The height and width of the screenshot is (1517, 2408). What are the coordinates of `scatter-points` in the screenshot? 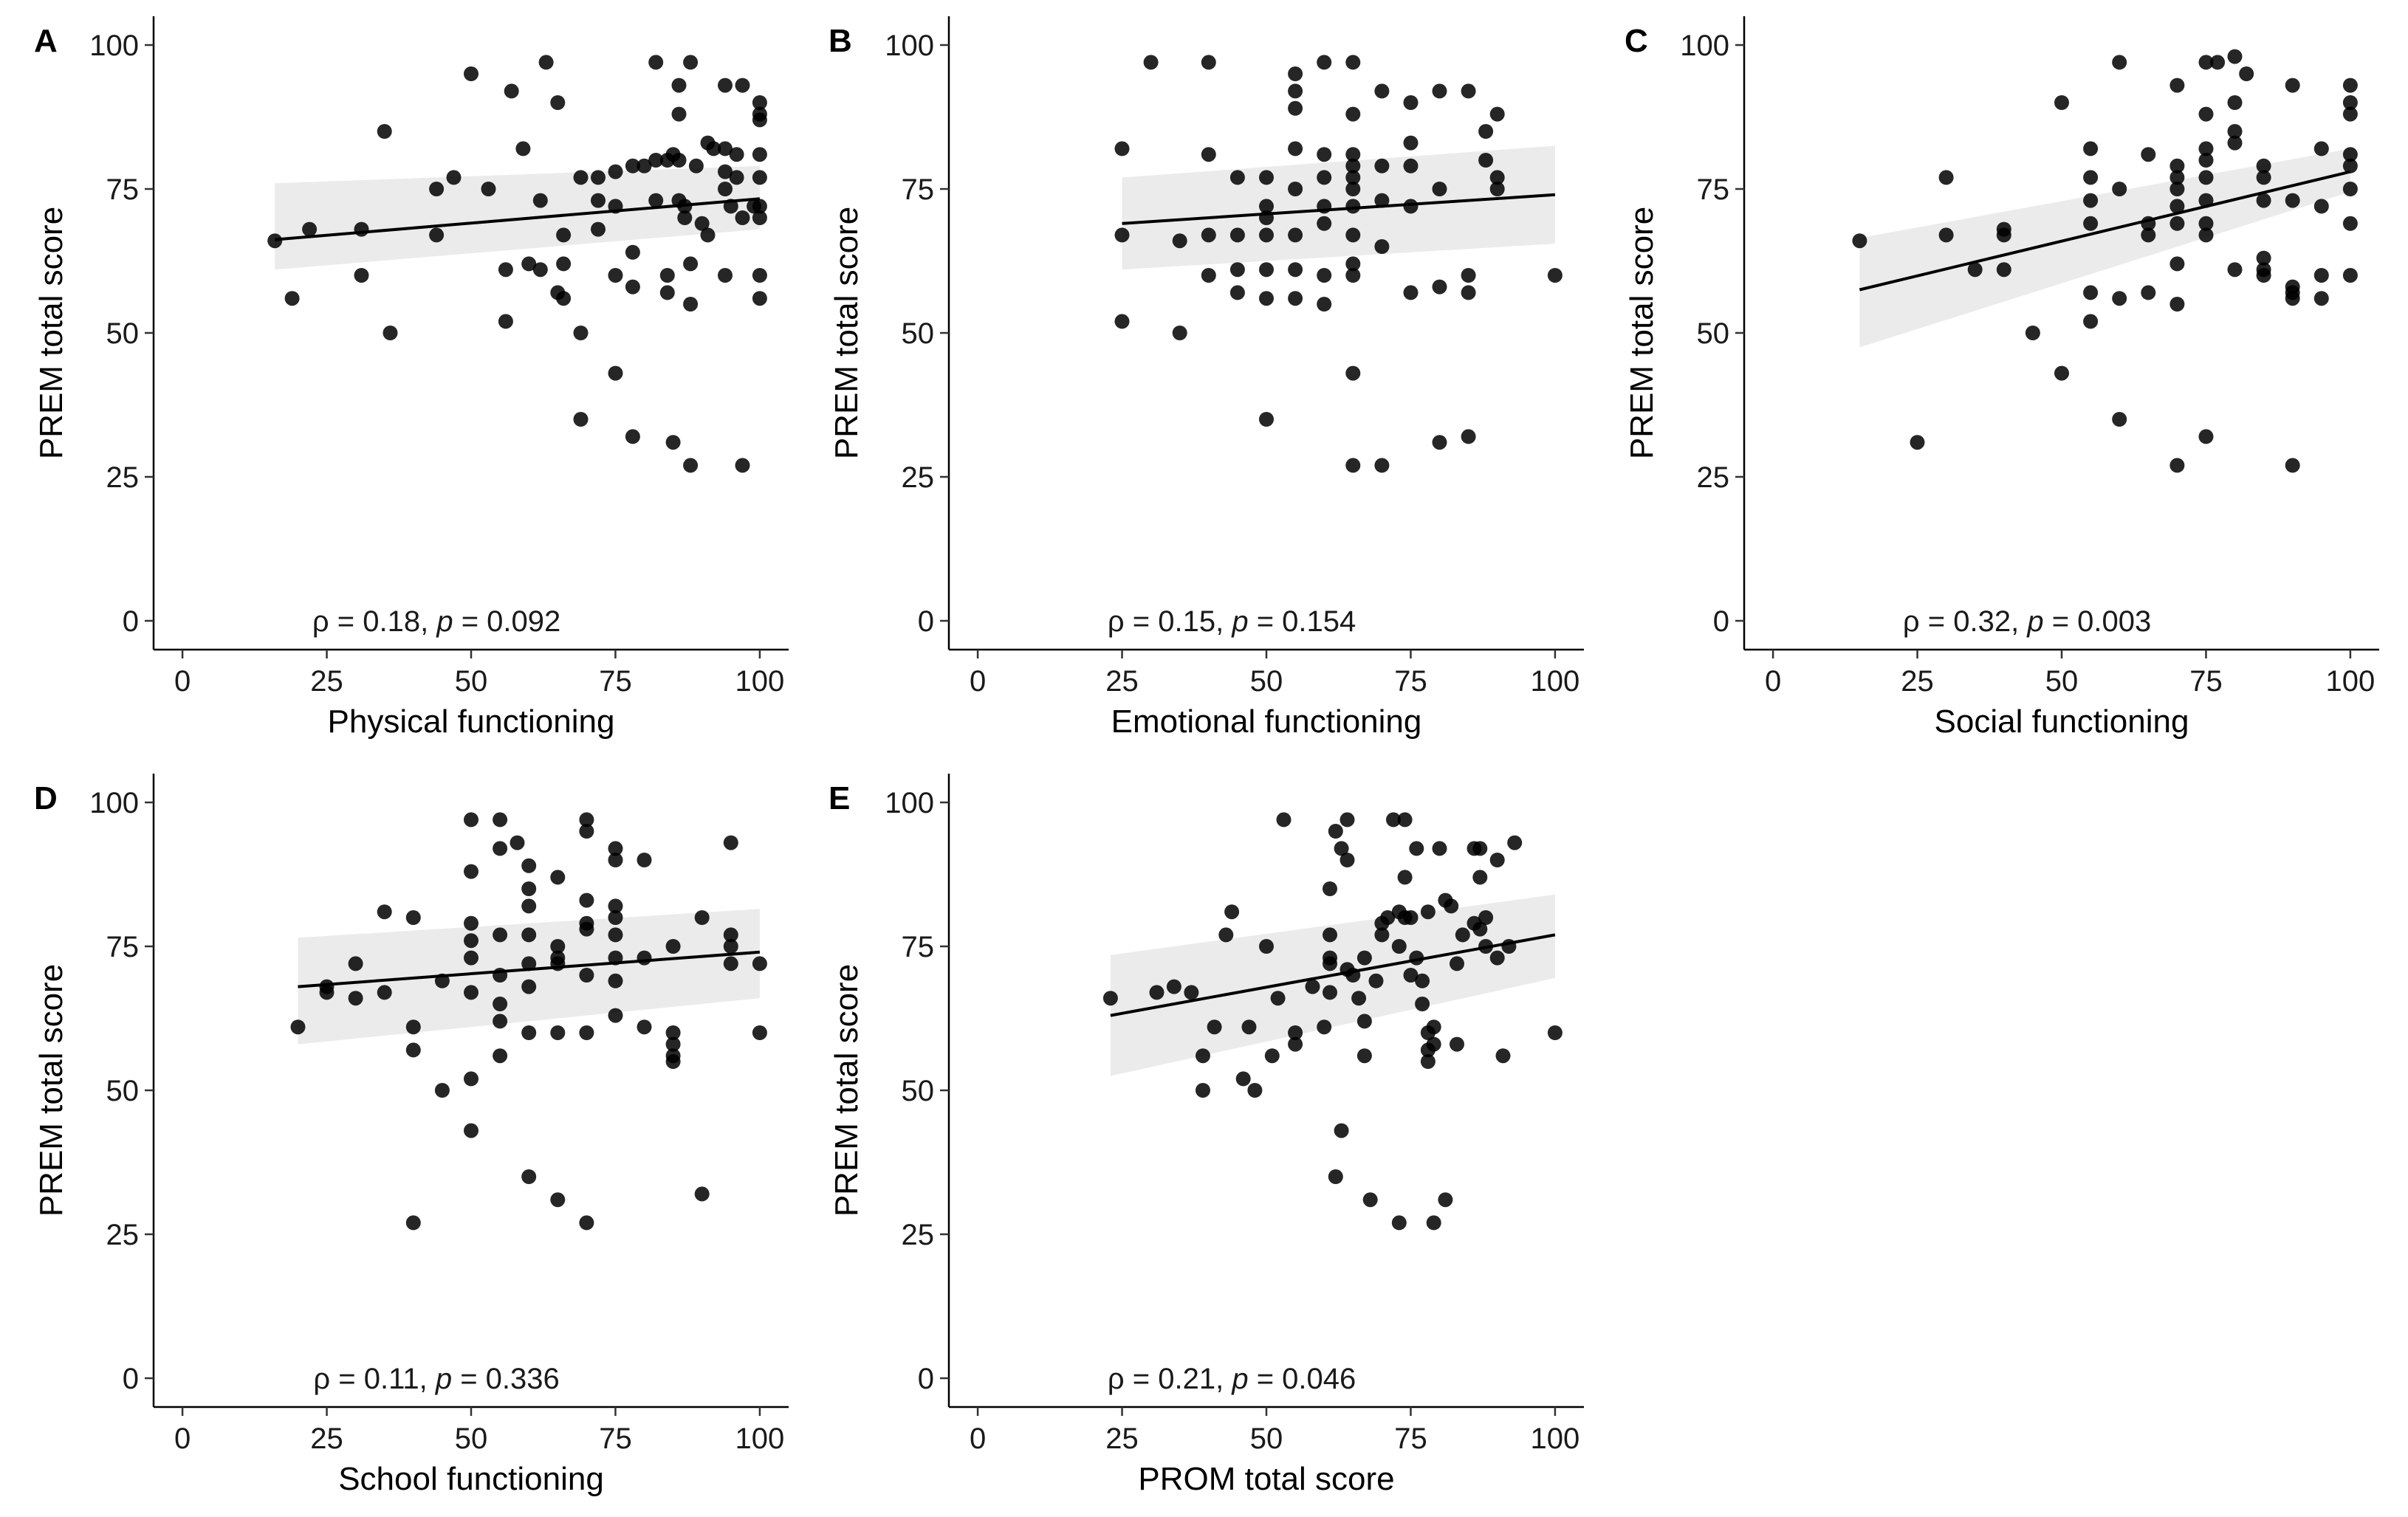 It's located at (1338, 264).